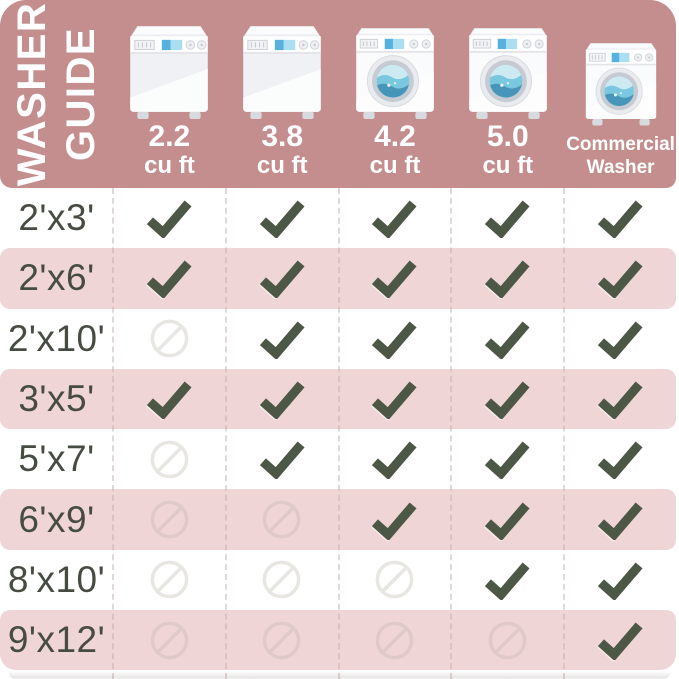 The height and width of the screenshot is (679, 679). I want to click on rug-size-label: 3'x5', so click(56, 399).